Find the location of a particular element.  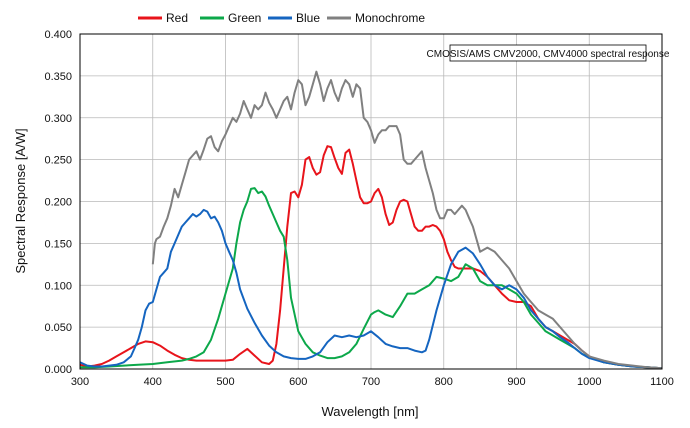

y-tick-label: 0.100 is located at coordinates (58, 286).